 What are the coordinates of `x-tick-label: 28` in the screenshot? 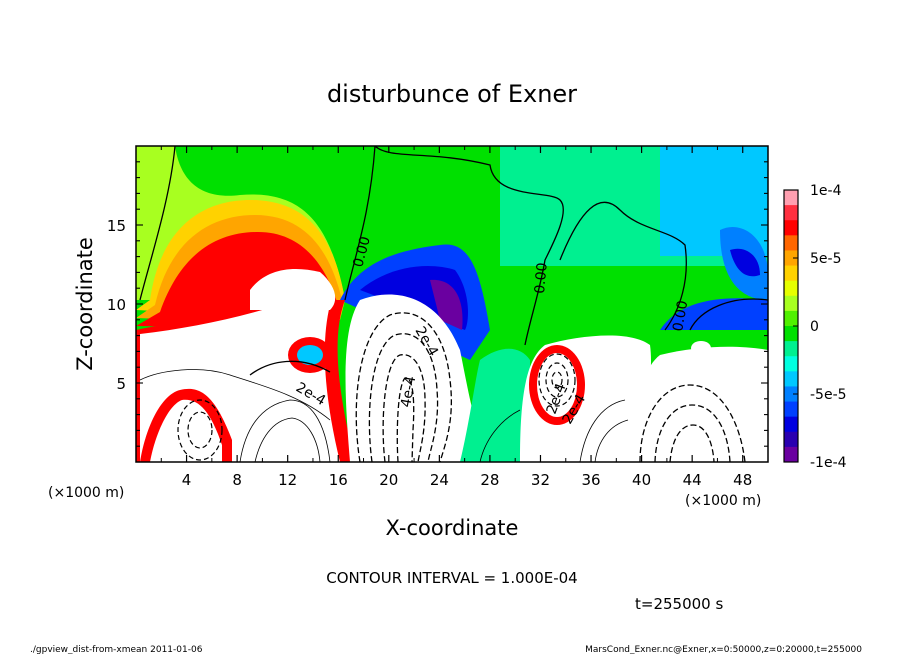 It's located at (489, 480).